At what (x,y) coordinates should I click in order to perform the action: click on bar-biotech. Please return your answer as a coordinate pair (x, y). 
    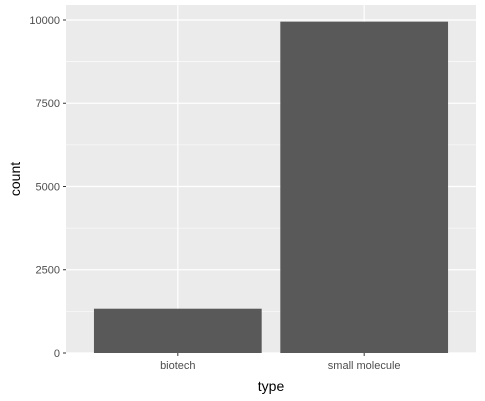
    Looking at the image, I should click on (177, 330).